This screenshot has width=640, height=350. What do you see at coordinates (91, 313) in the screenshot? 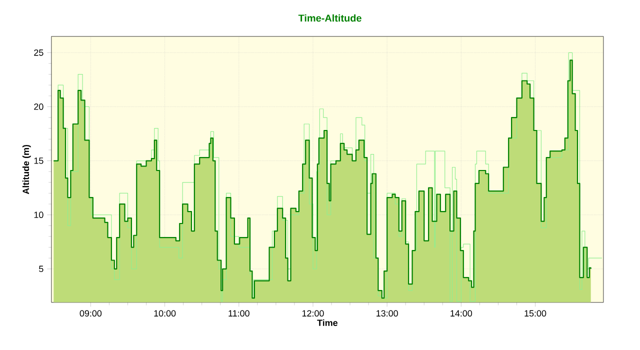
I see `x-tick-label: 09:00` at bounding box center [91, 313].